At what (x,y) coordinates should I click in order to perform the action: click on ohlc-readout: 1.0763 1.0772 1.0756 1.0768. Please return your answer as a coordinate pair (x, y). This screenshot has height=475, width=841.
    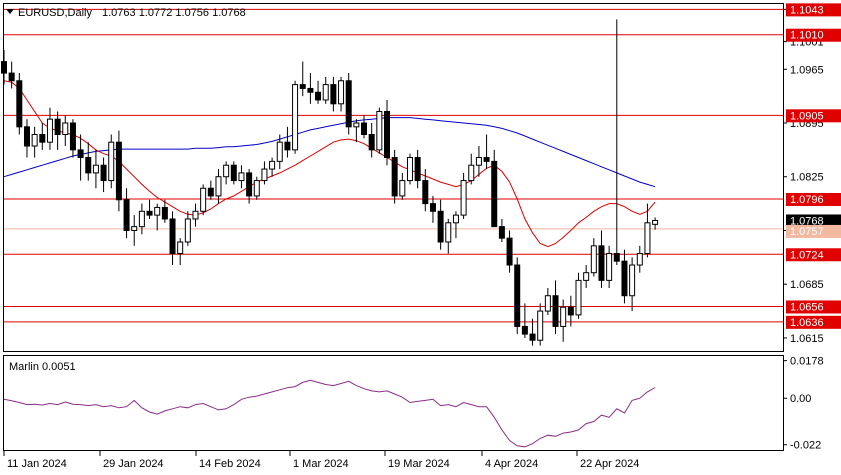
    Looking at the image, I should click on (174, 13).